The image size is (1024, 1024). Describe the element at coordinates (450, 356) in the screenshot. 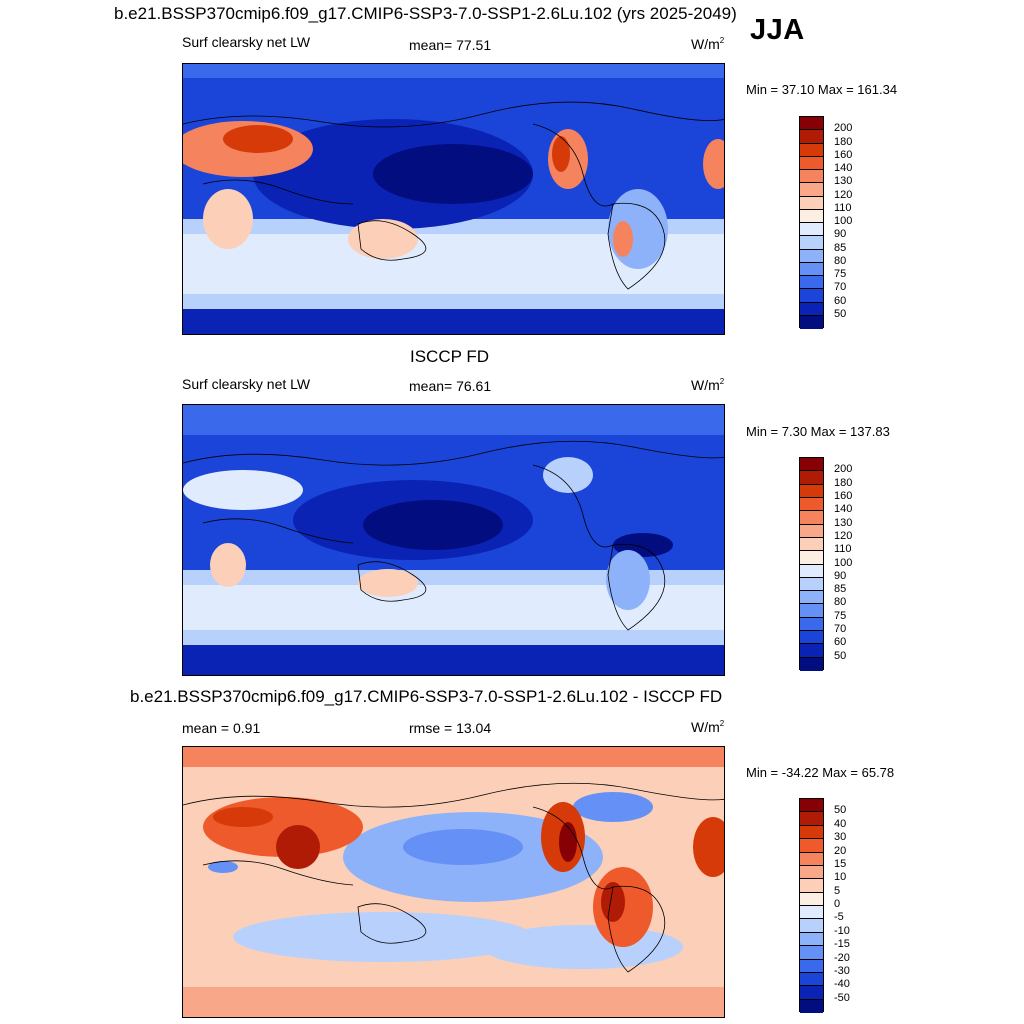

I see `panel-2-title: ISCCP FD` at that location.